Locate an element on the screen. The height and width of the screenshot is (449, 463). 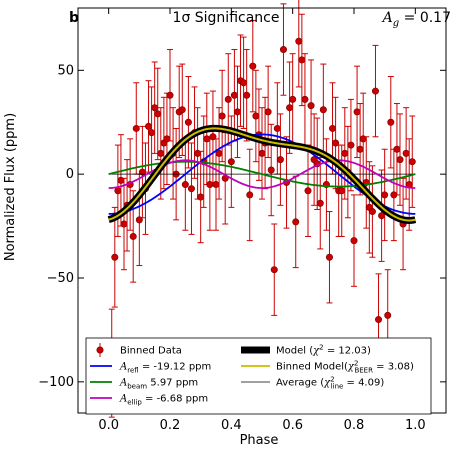
binned-model-curve is located at coordinates (262, 174).